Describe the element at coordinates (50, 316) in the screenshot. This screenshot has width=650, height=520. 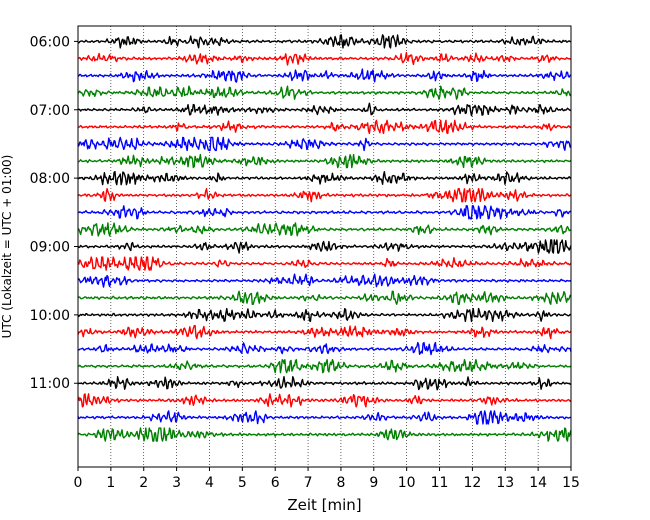
I see `y-tick-label: 10:00` at that location.